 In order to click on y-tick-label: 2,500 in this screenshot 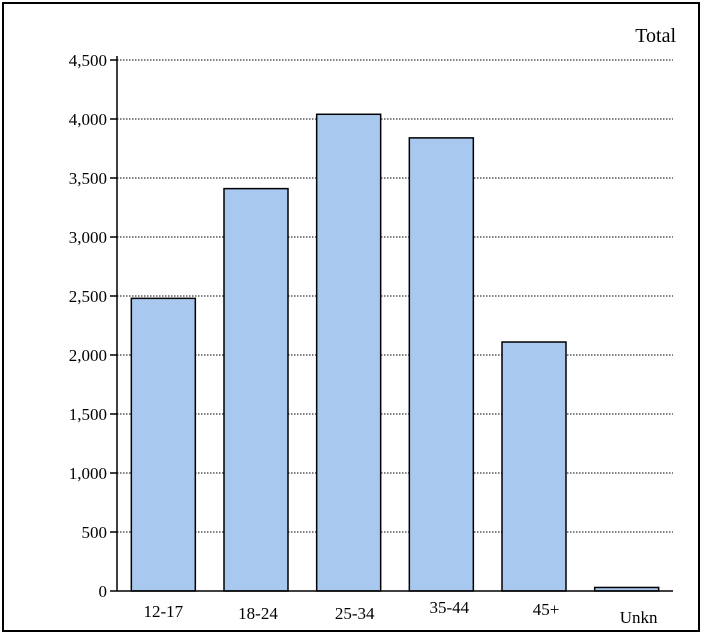, I will do `click(88, 296)`.